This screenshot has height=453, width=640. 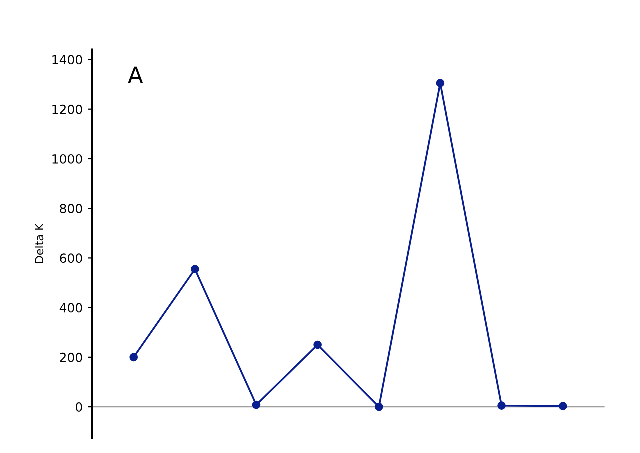 What do you see at coordinates (67, 60) in the screenshot?
I see `y-tick-label: 1400` at bounding box center [67, 60].